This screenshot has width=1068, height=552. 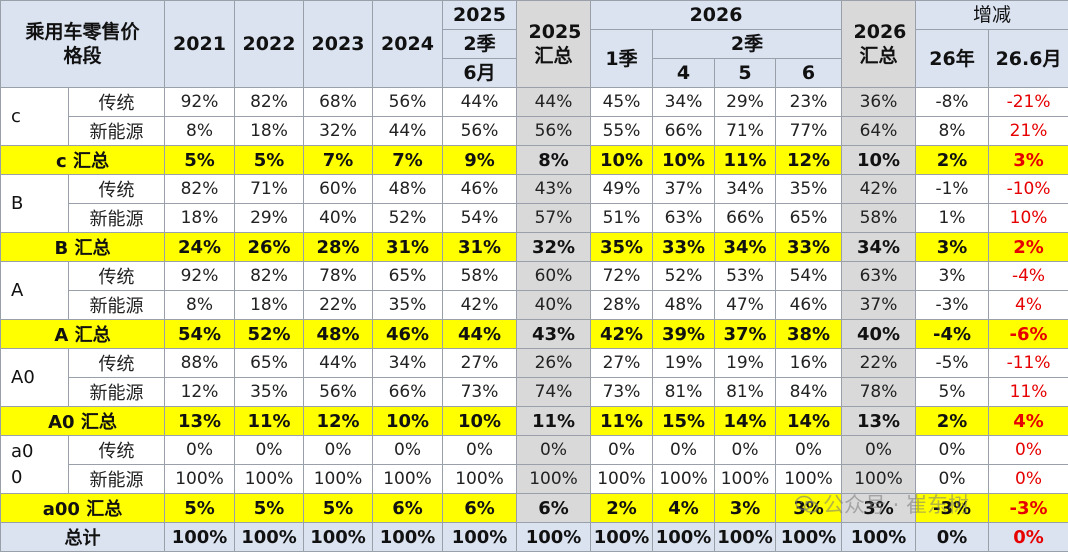 What do you see at coordinates (622, 276) in the screenshot?
I see `value-cell: 72%` at bounding box center [622, 276].